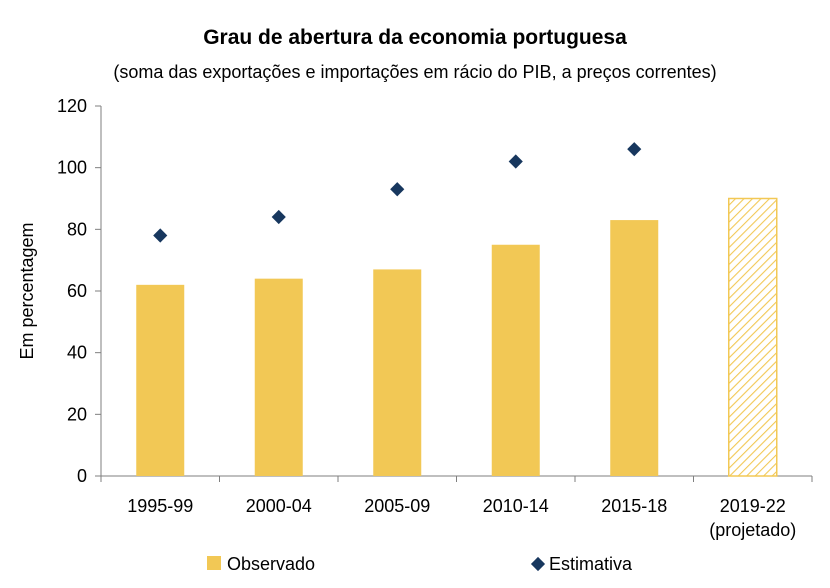 The image size is (830, 588). I want to click on x-tick-label: 1995-99, so click(160, 506).